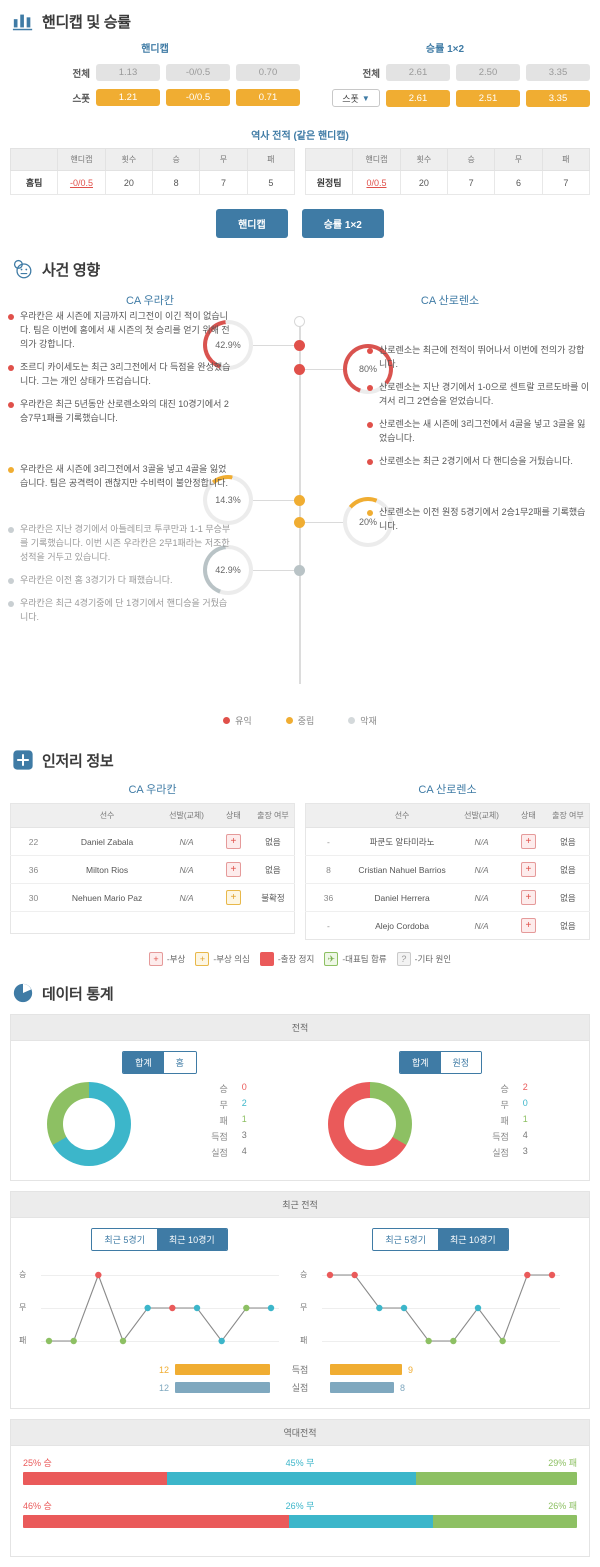 The width and height of the screenshot is (600, 1567). Describe the element at coordinates (304, 1340) in the screenshot. I see `axis-label-loss: 패` at that location.